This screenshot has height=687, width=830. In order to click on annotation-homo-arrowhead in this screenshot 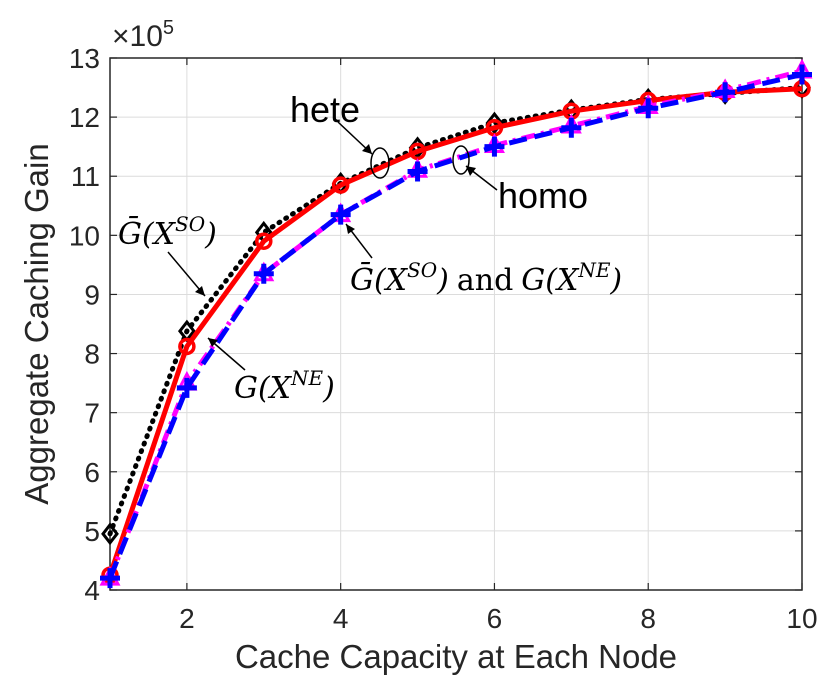, I will do `click(471, 171)`.